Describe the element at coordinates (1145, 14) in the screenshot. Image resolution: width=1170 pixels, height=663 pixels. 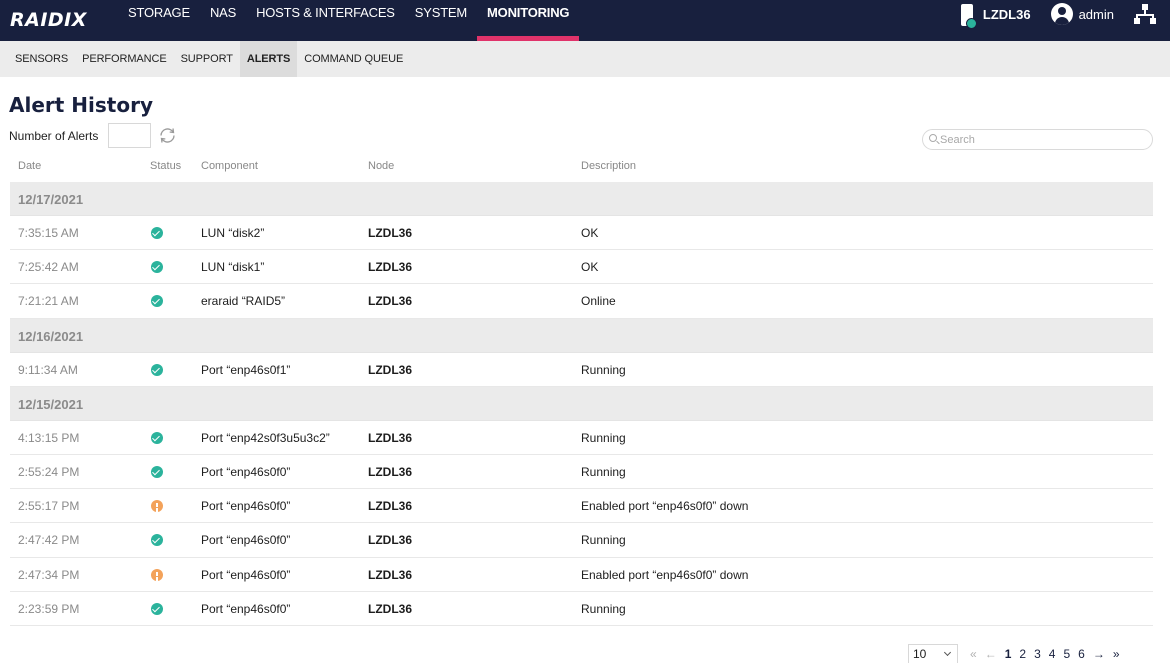
I see `network-icon` at that location.